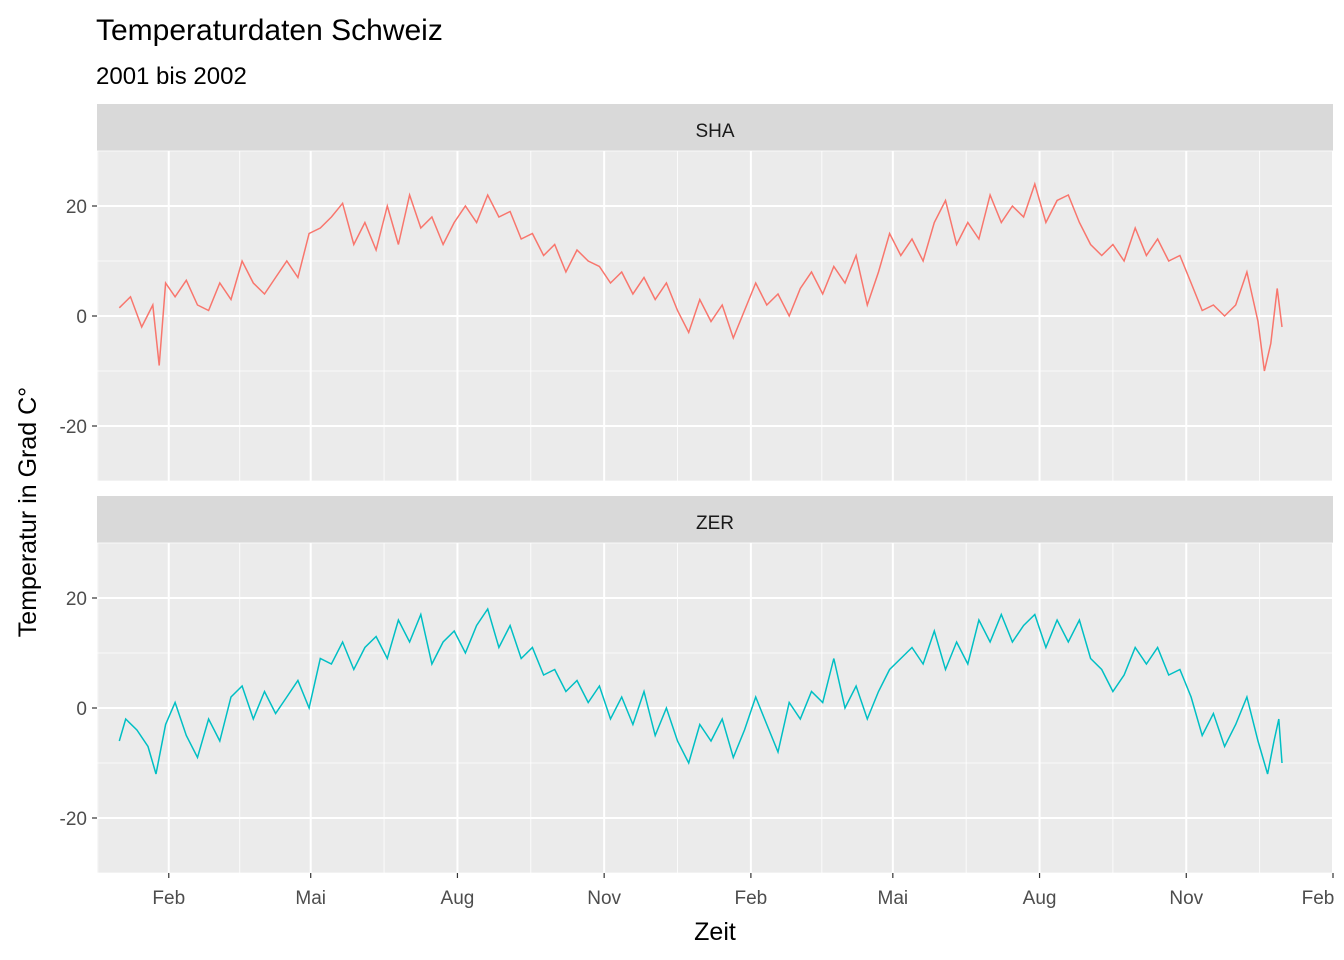 The width and height of the screenshot is (1344, 960). I want to click on y-axis-ticks-sha: -20 0 20, so click(78, 317).